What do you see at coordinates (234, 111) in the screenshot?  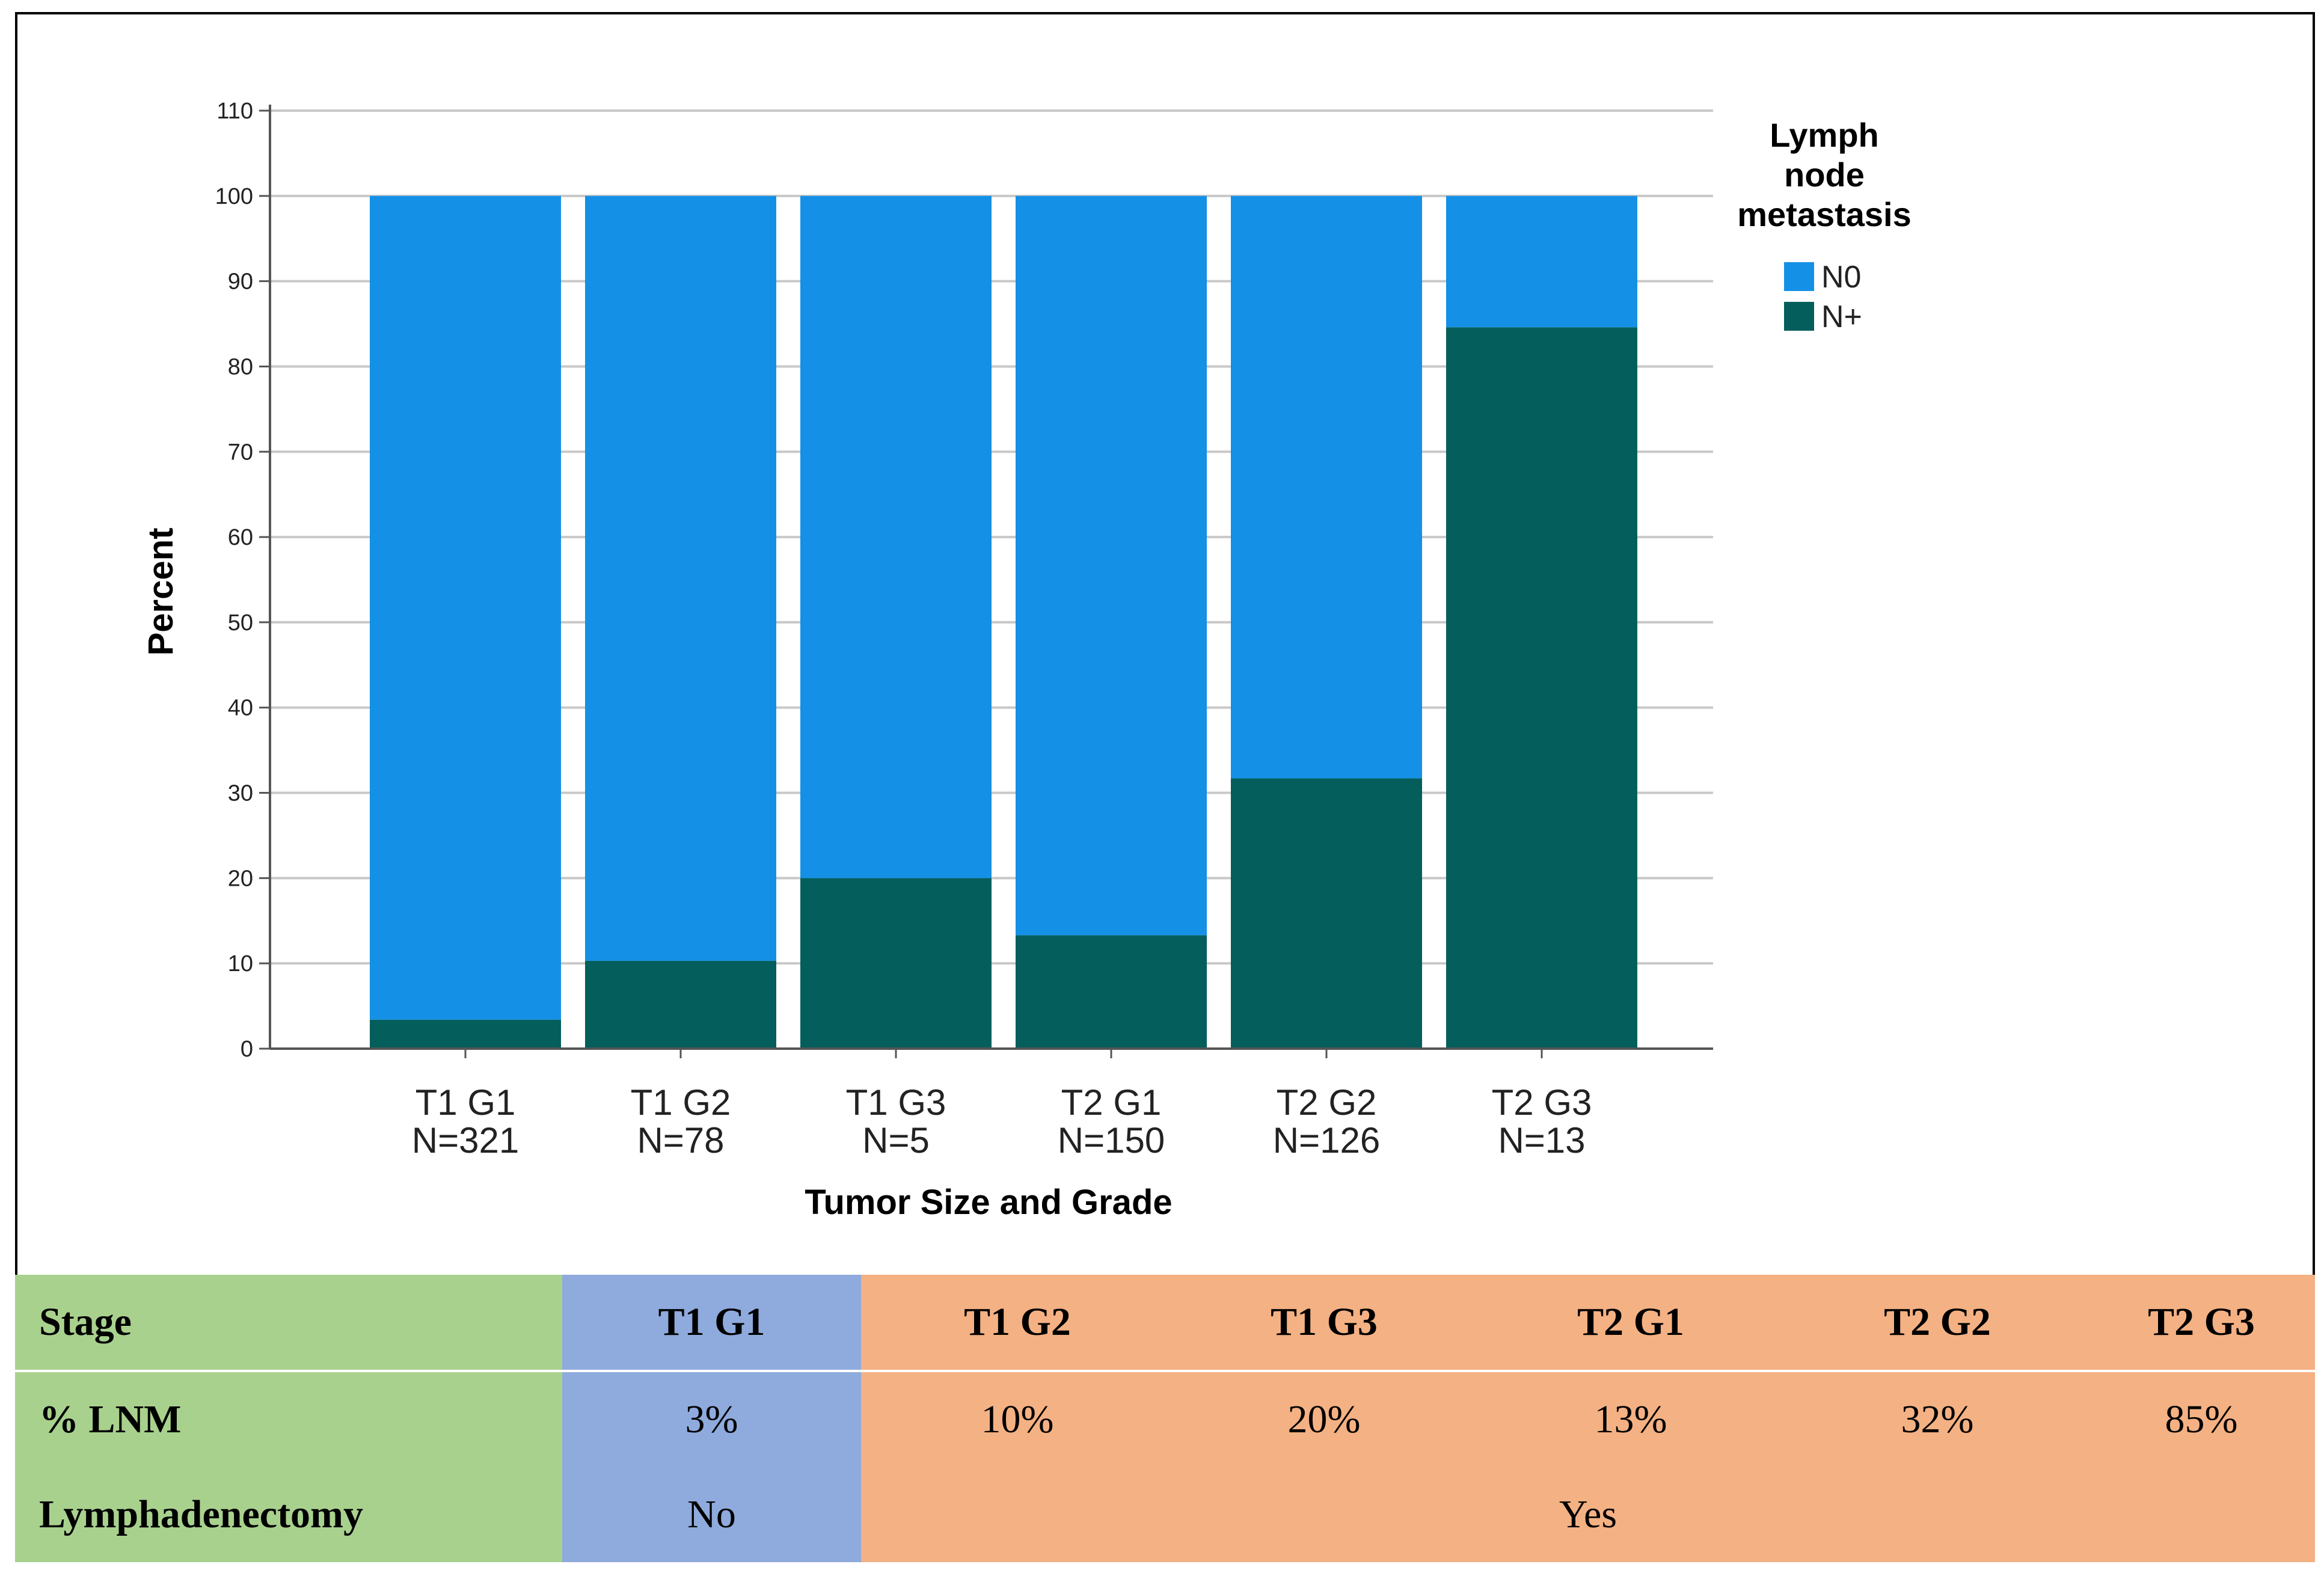 I see `y-tick-label: 110` at bounding box center [234, 111].